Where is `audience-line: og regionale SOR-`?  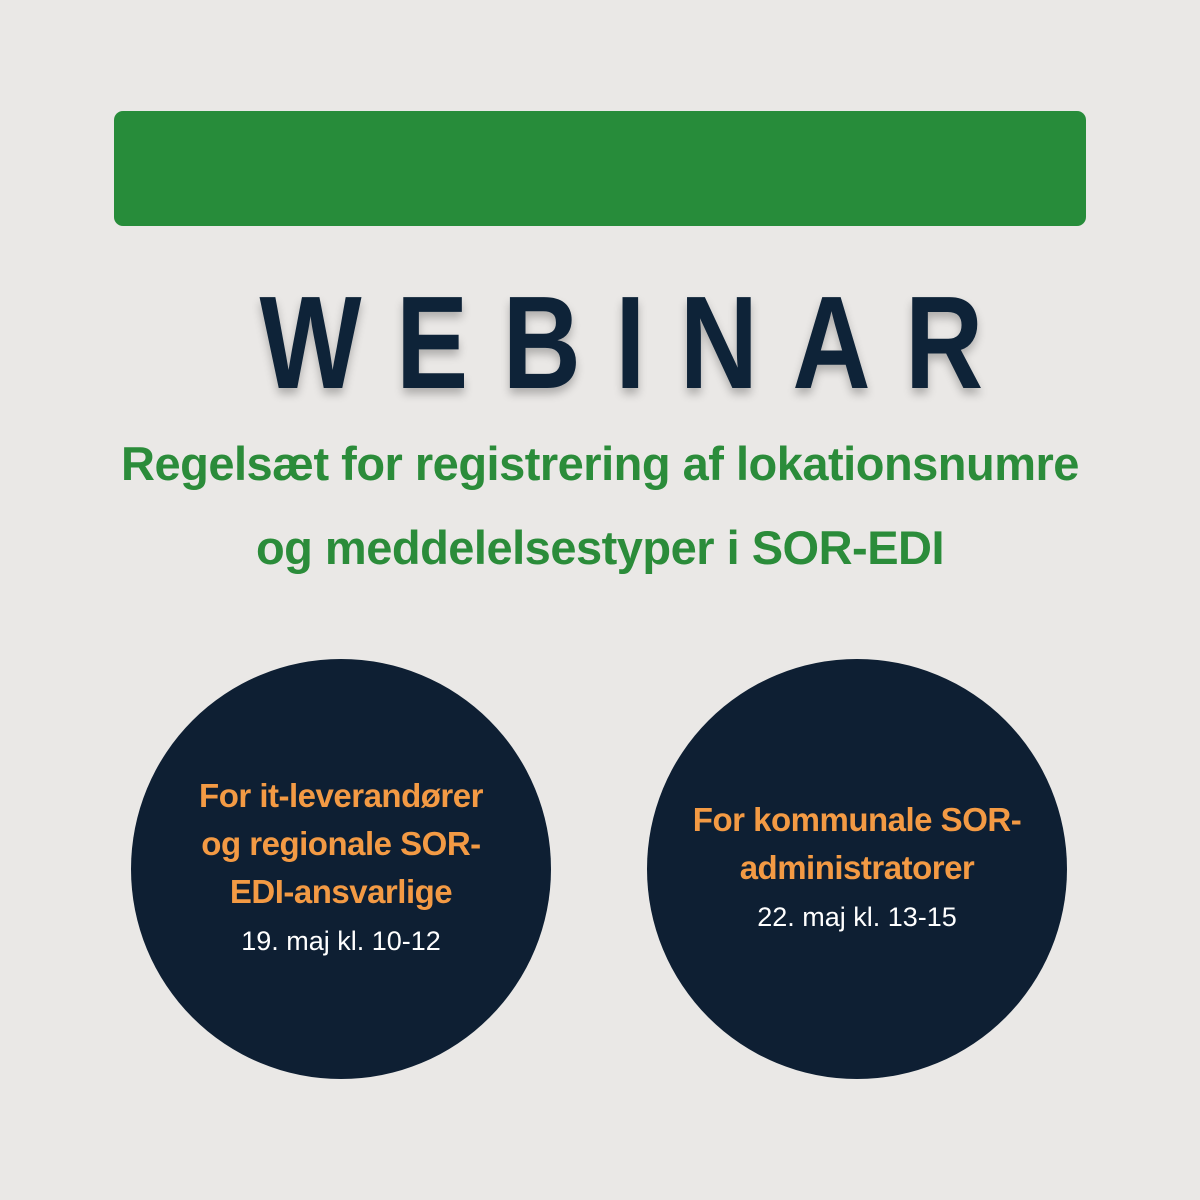 audience-line: og regionale SOR- is located at coordinates (341, 843).